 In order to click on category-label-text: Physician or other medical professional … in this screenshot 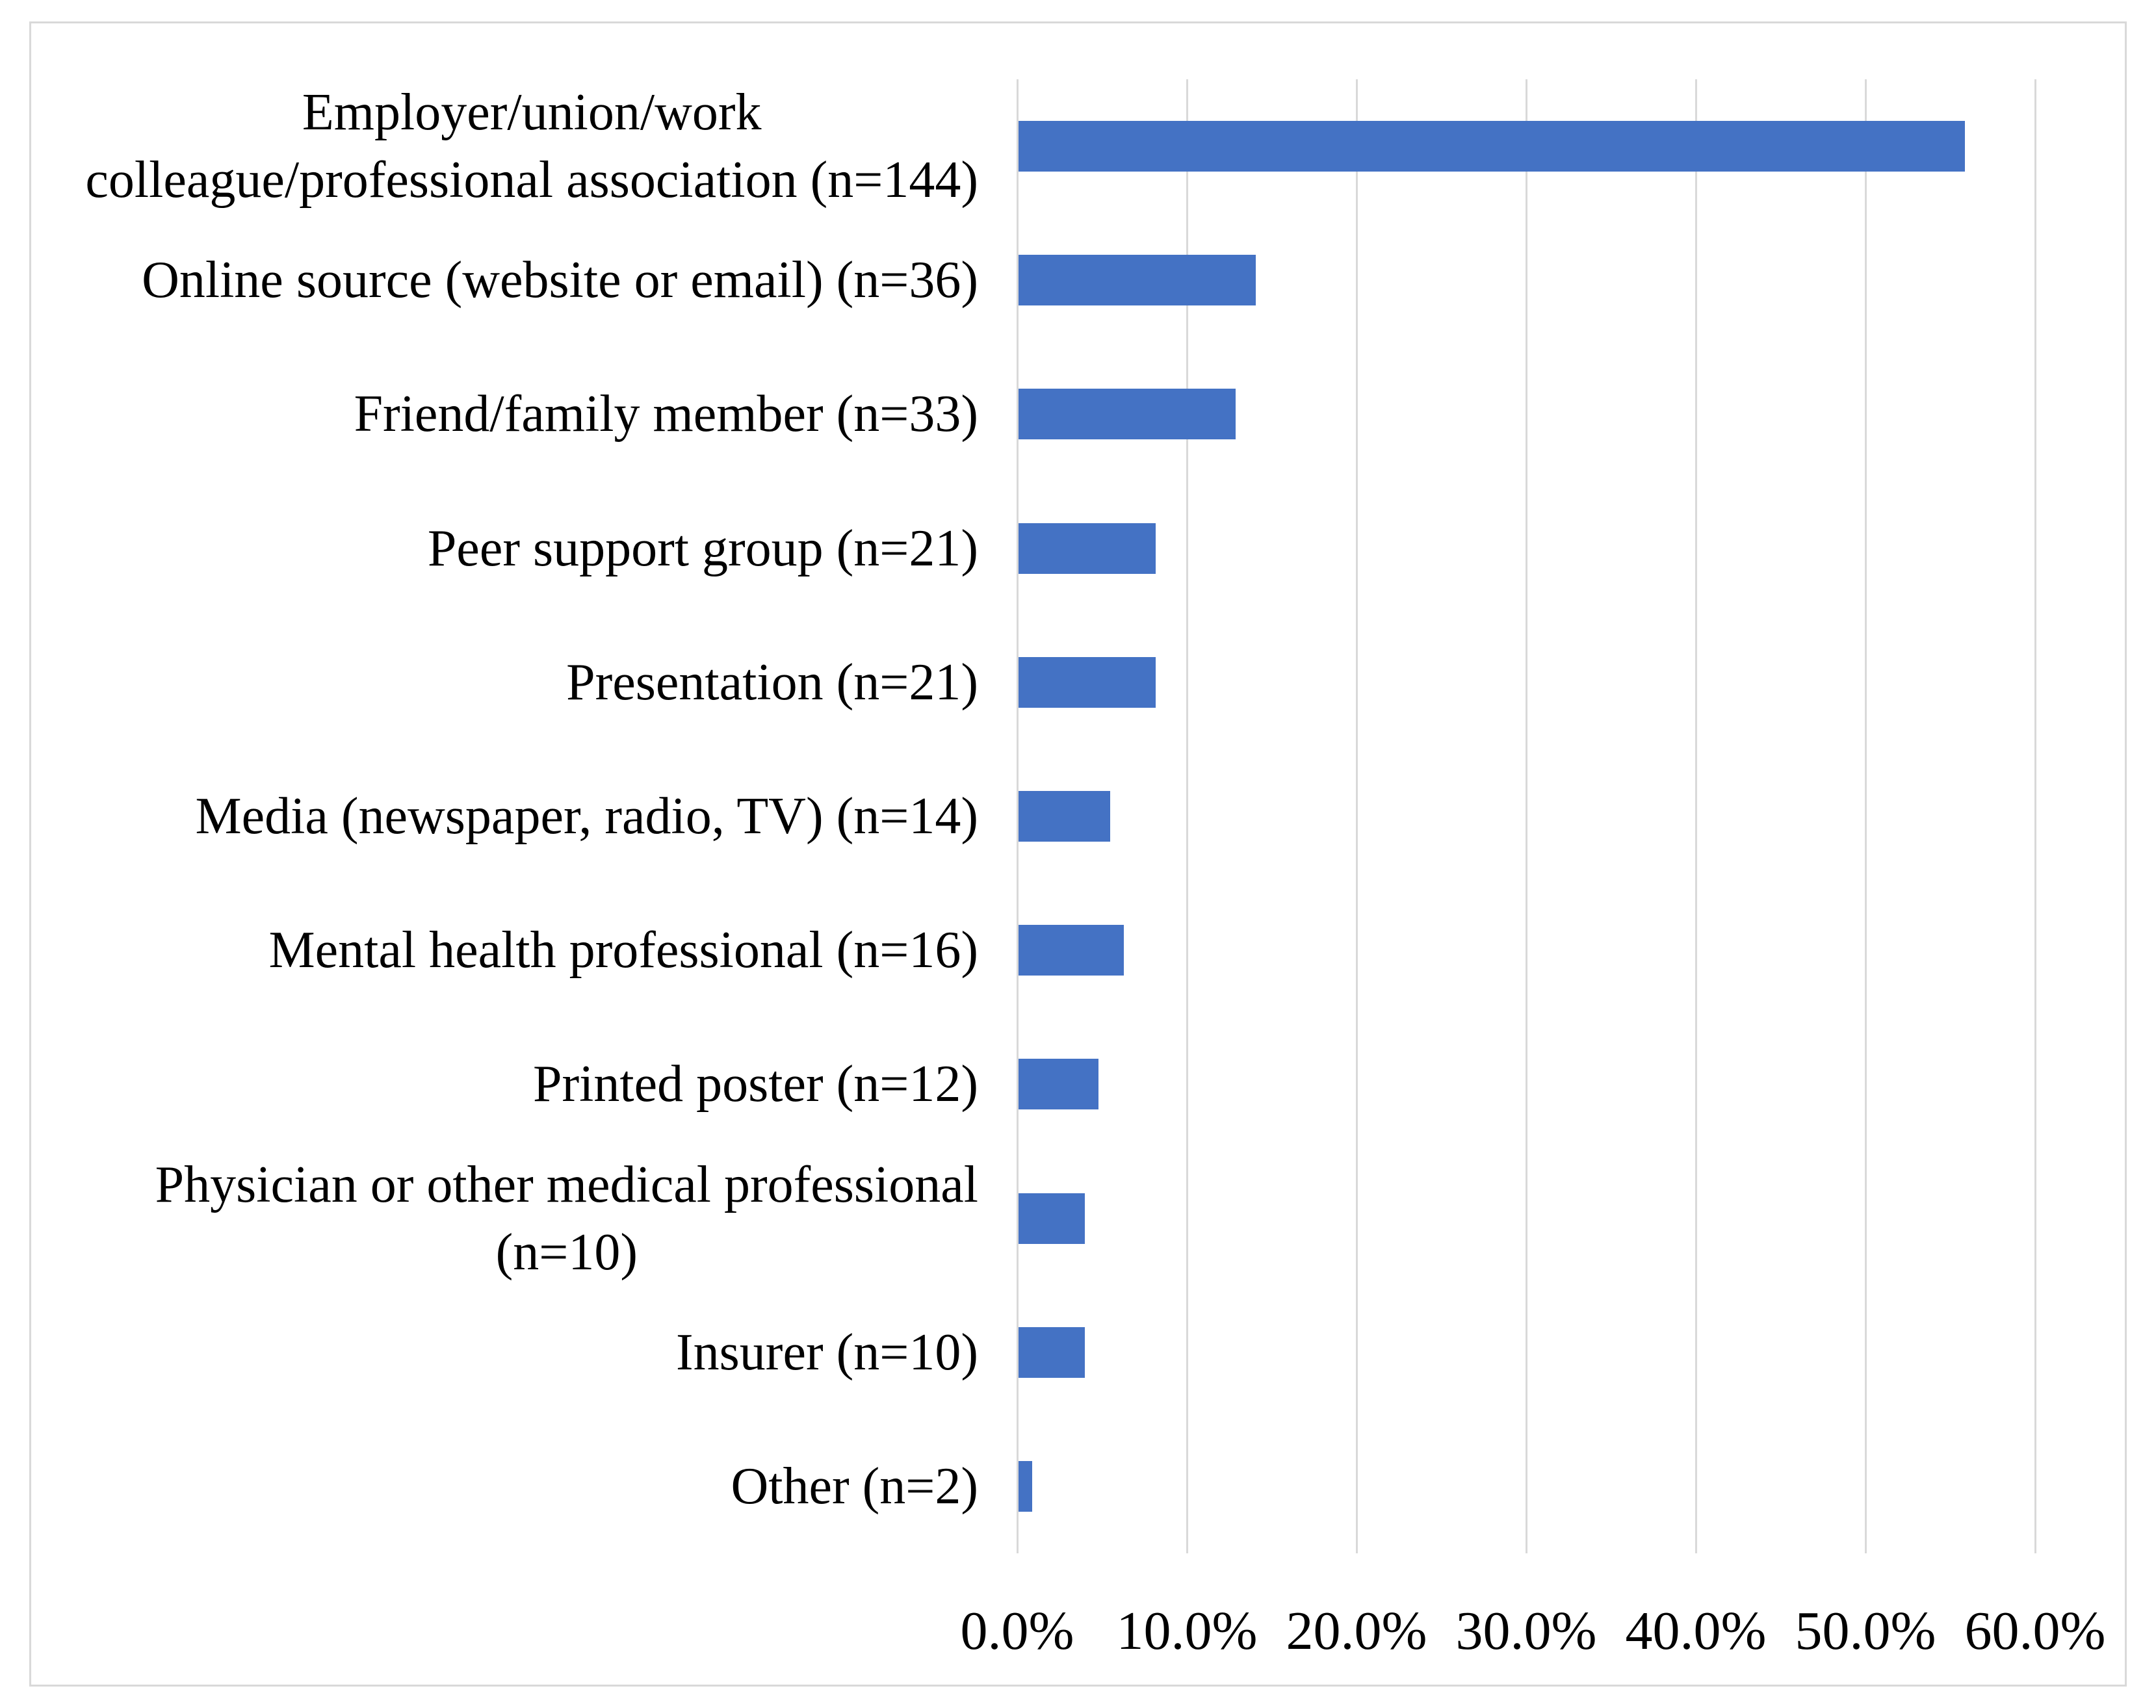, I will do `click(566, 1218)`.